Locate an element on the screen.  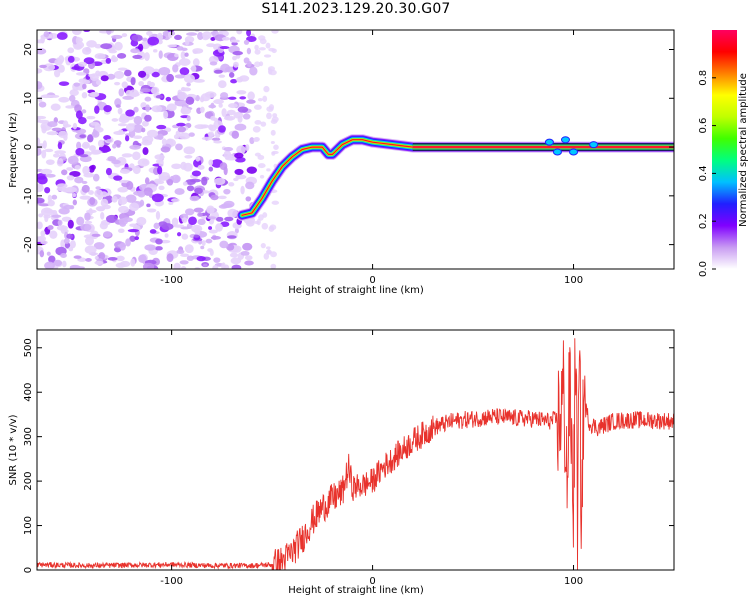
x-tick-label: 100 is located at coordinates (573, 280).